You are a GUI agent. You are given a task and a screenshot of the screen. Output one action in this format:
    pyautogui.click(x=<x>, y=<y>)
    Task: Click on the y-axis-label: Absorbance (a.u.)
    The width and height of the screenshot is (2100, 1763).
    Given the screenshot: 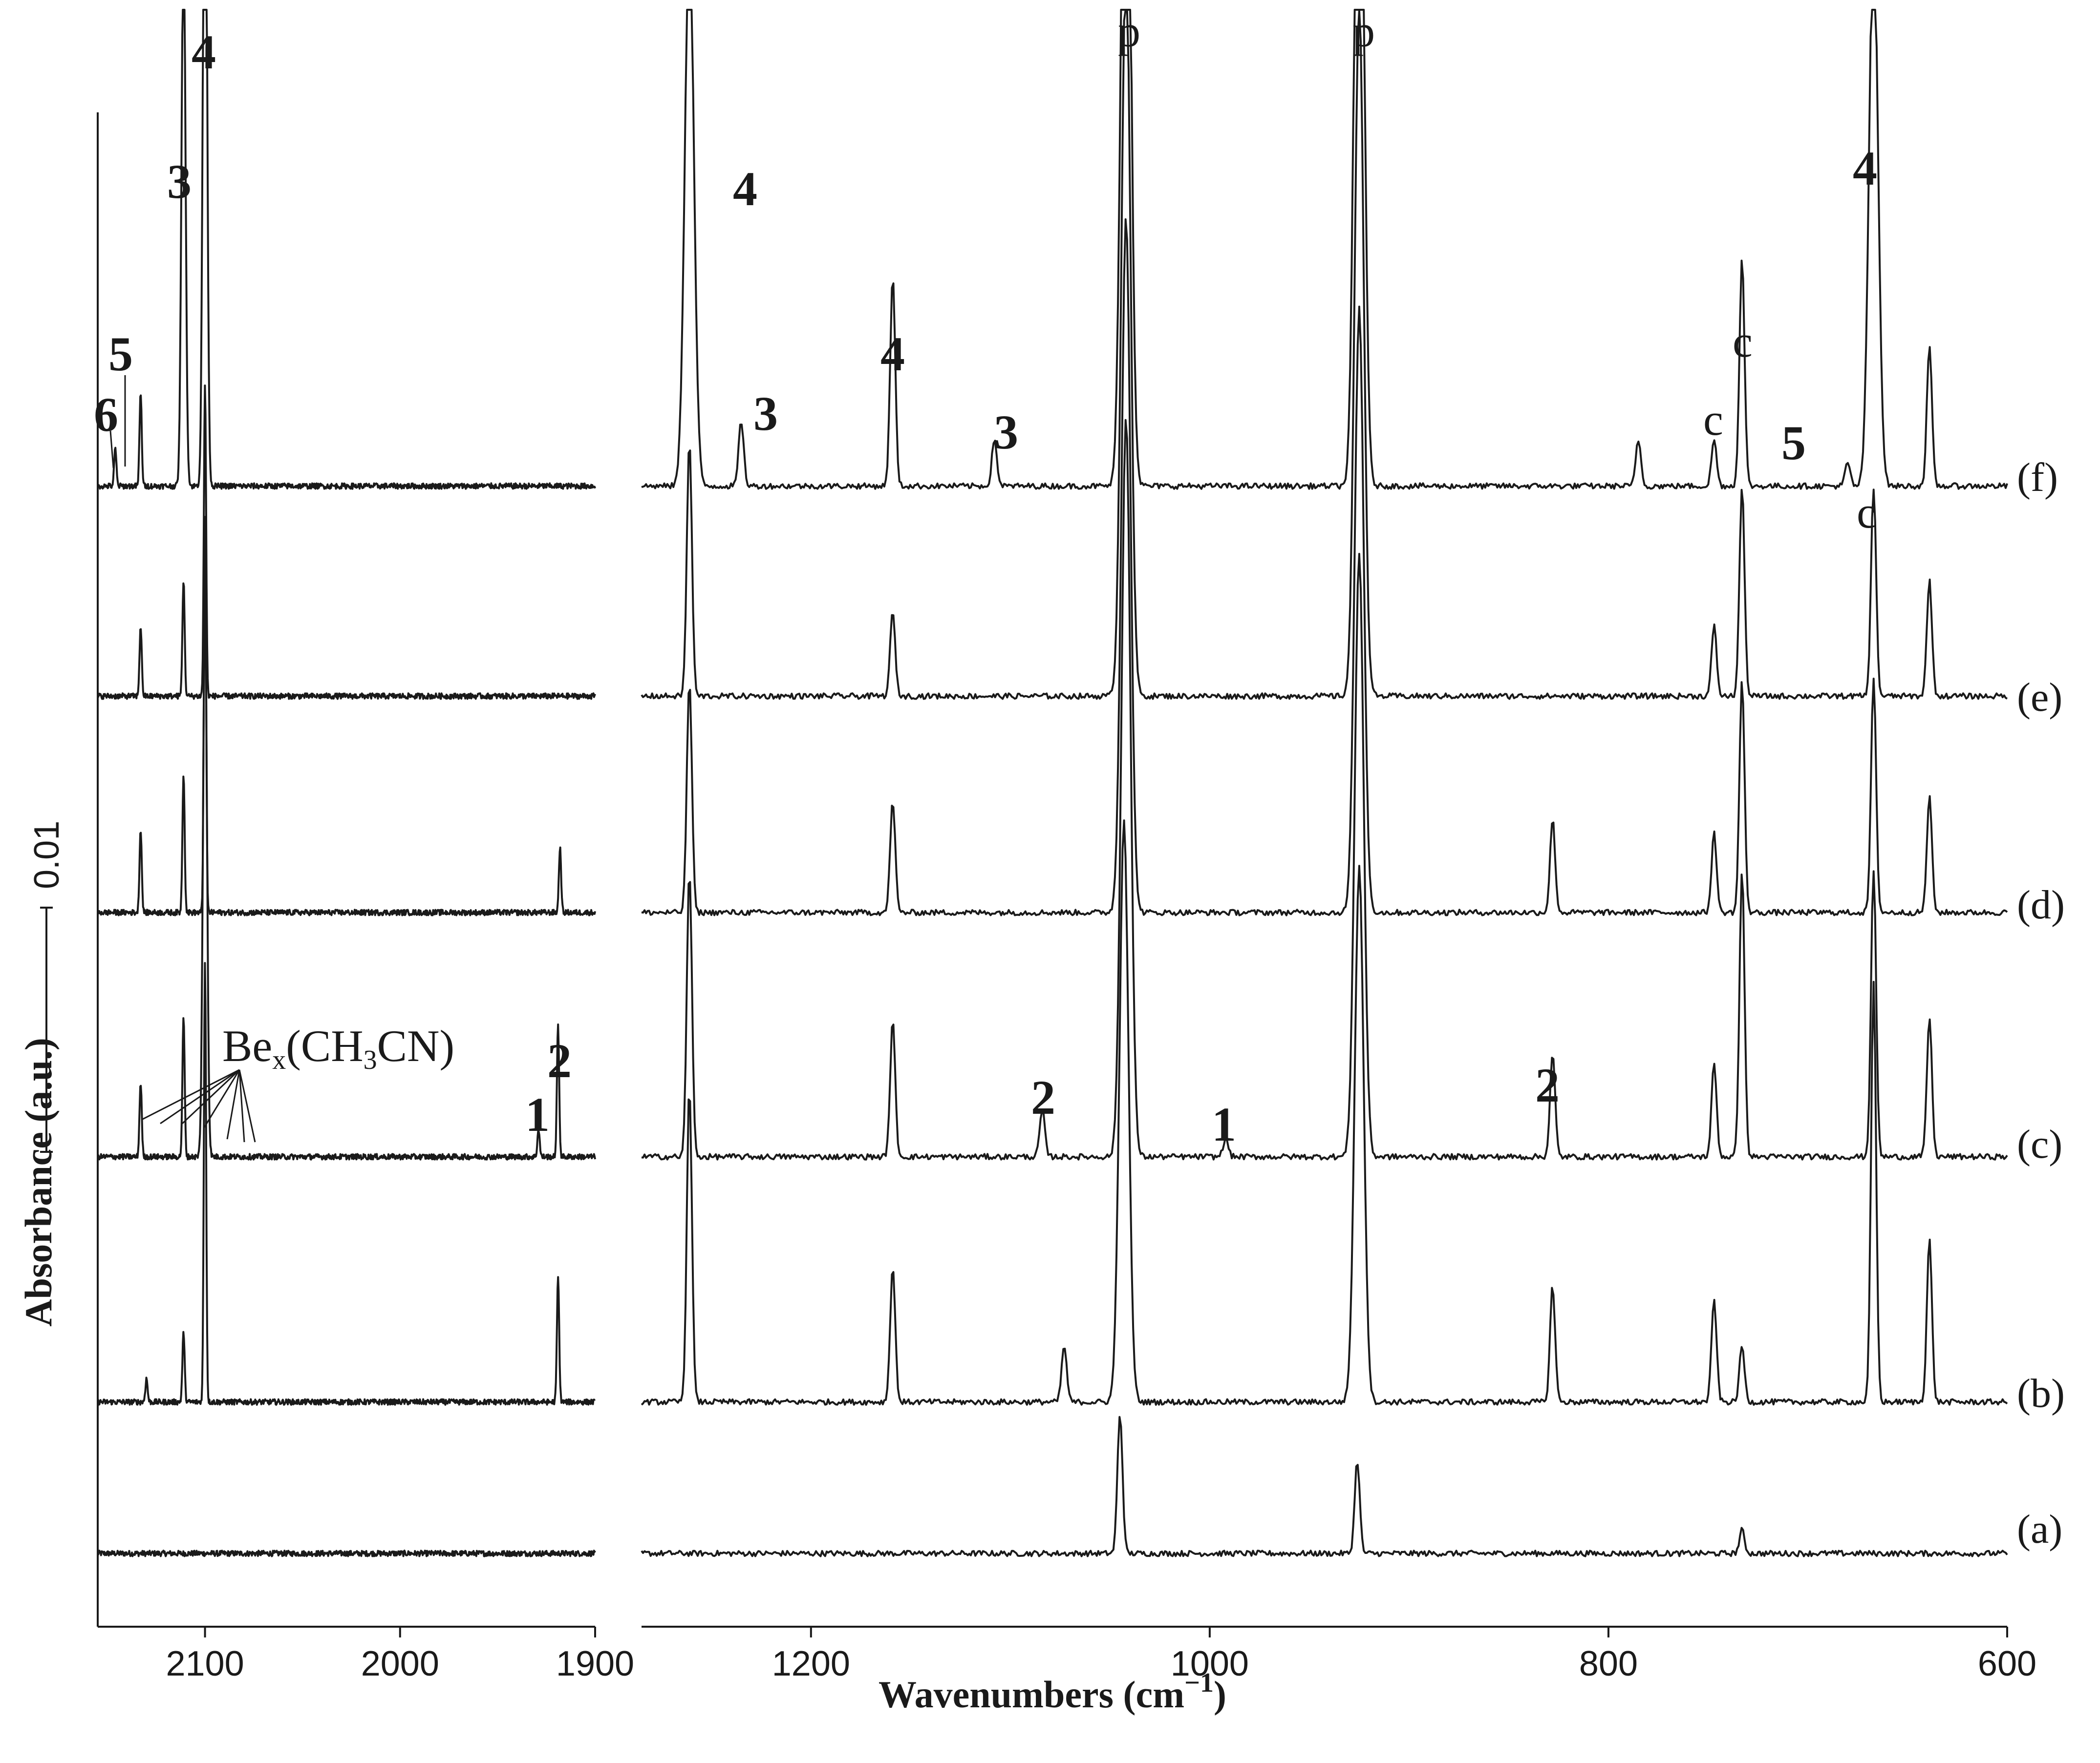 What is the action you would take?
    pyautogui.click(x=39, y=1183)
    